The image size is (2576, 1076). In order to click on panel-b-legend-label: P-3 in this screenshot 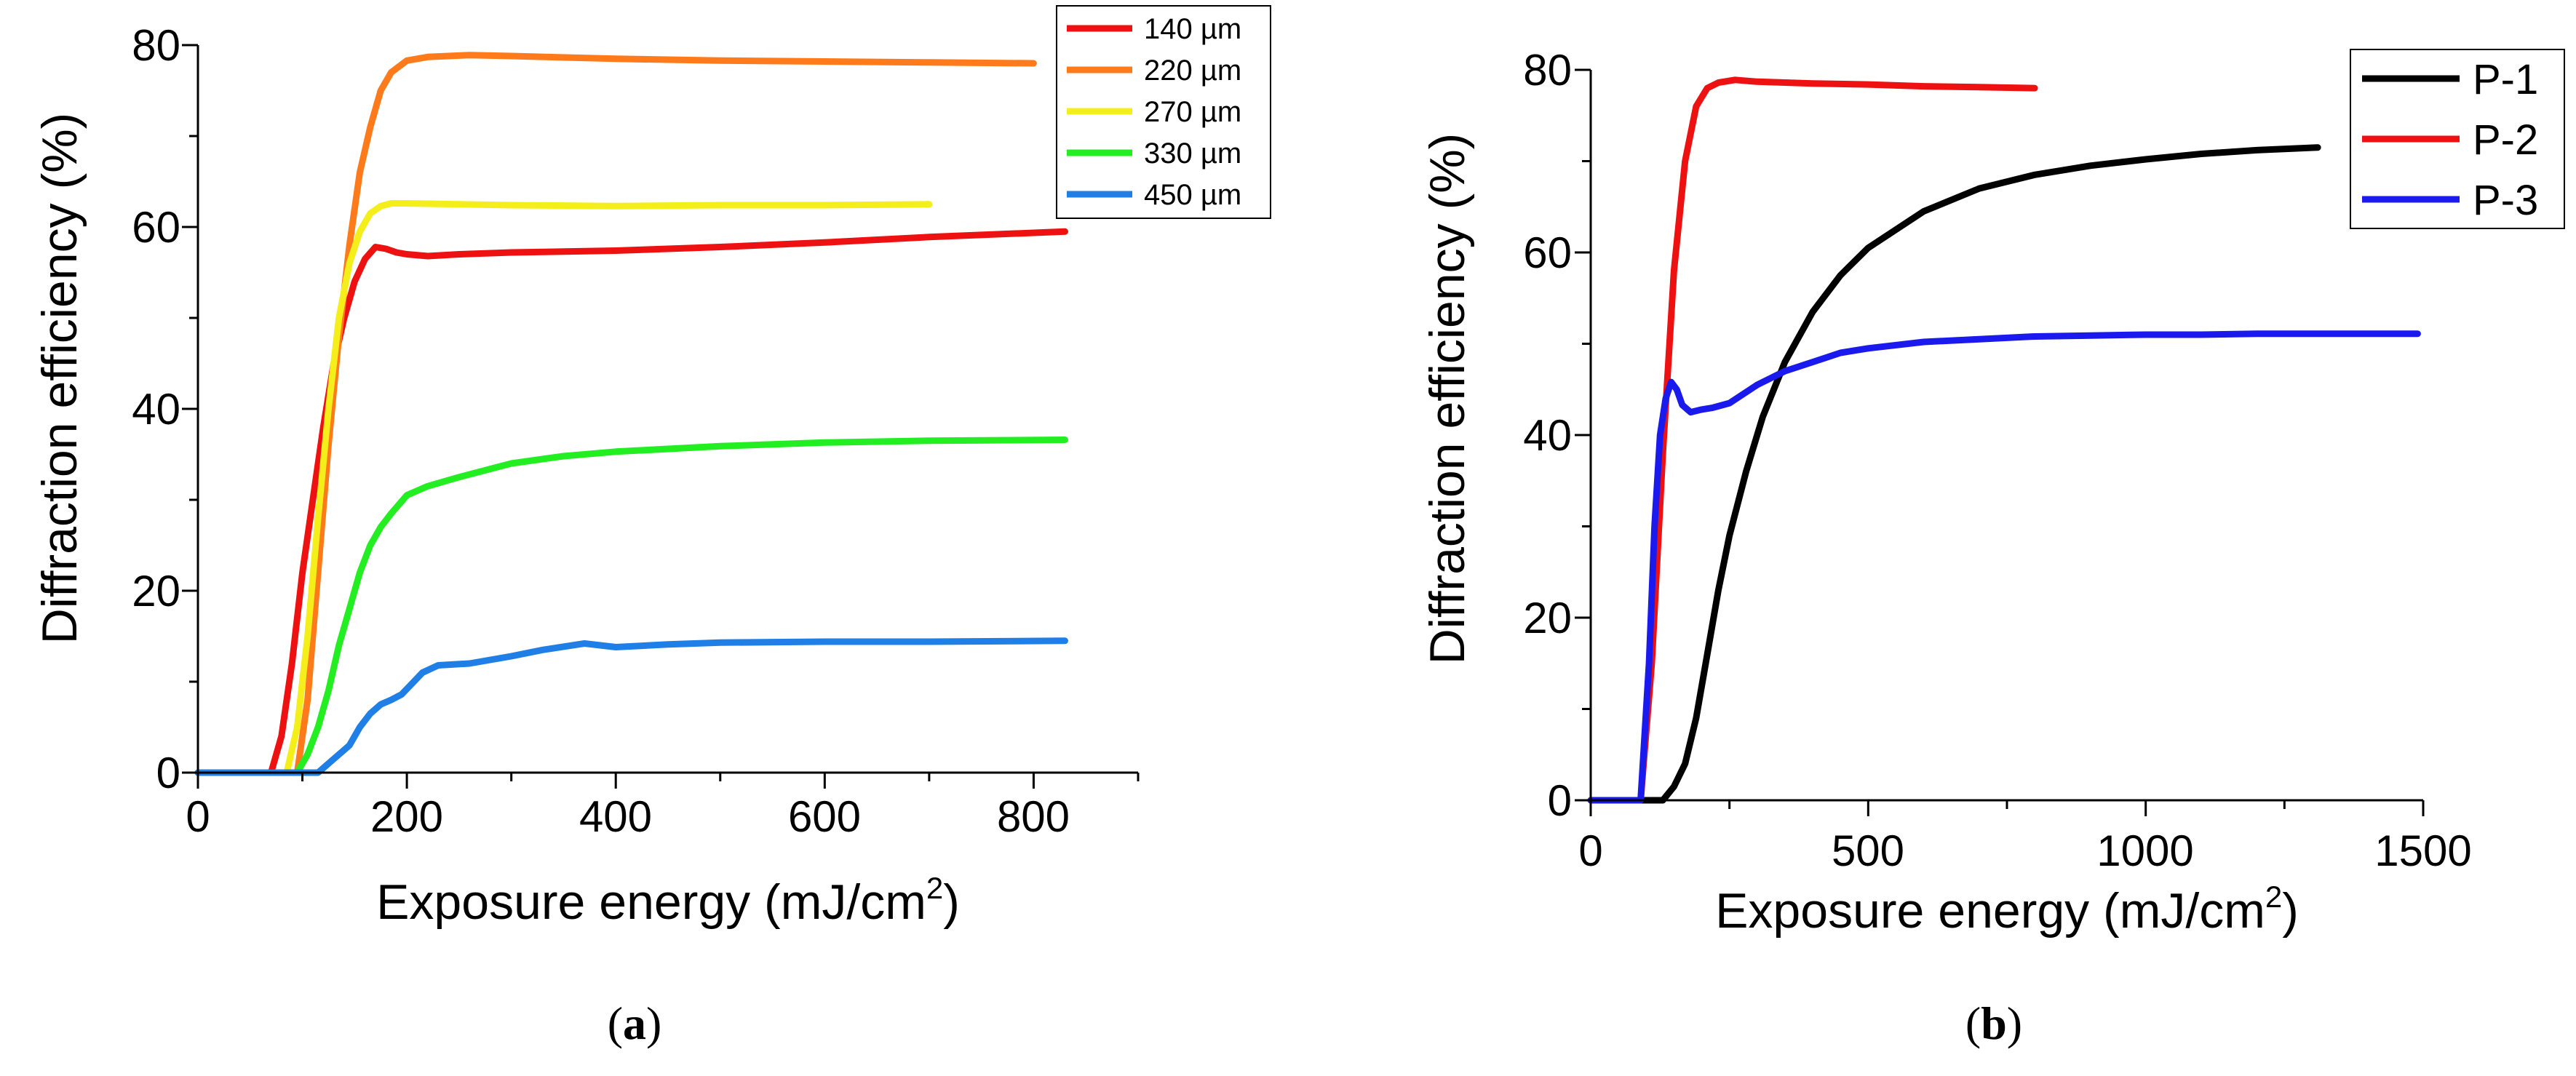, I will do `click(2505, 201)`.